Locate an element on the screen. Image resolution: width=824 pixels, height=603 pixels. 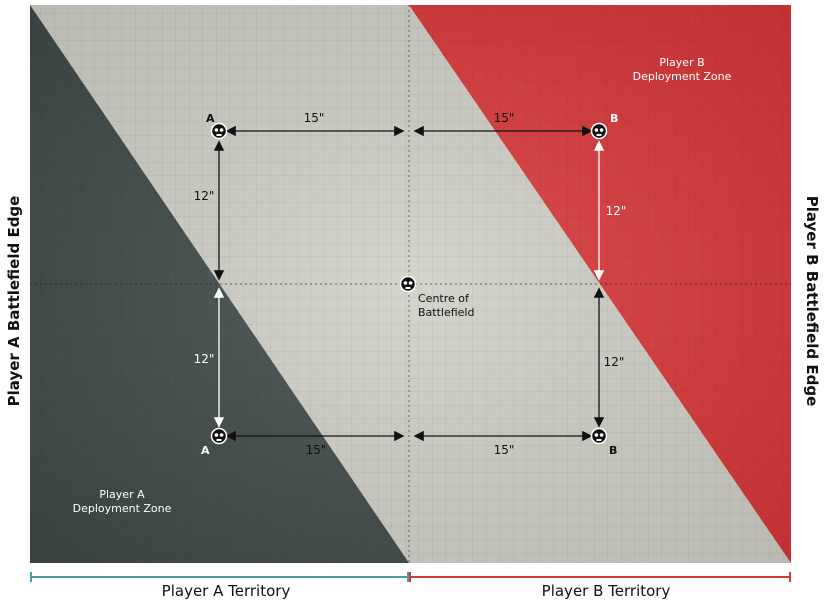
distance-bottom-left: 15" is located at coordinates (316, 450).